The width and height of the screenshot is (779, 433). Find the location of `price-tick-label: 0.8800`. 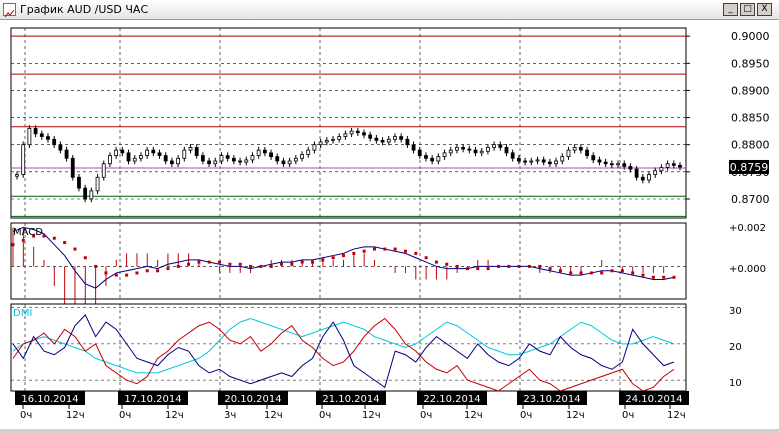

price-tick-label: 0.8800 is located at coordinates (750, 145).